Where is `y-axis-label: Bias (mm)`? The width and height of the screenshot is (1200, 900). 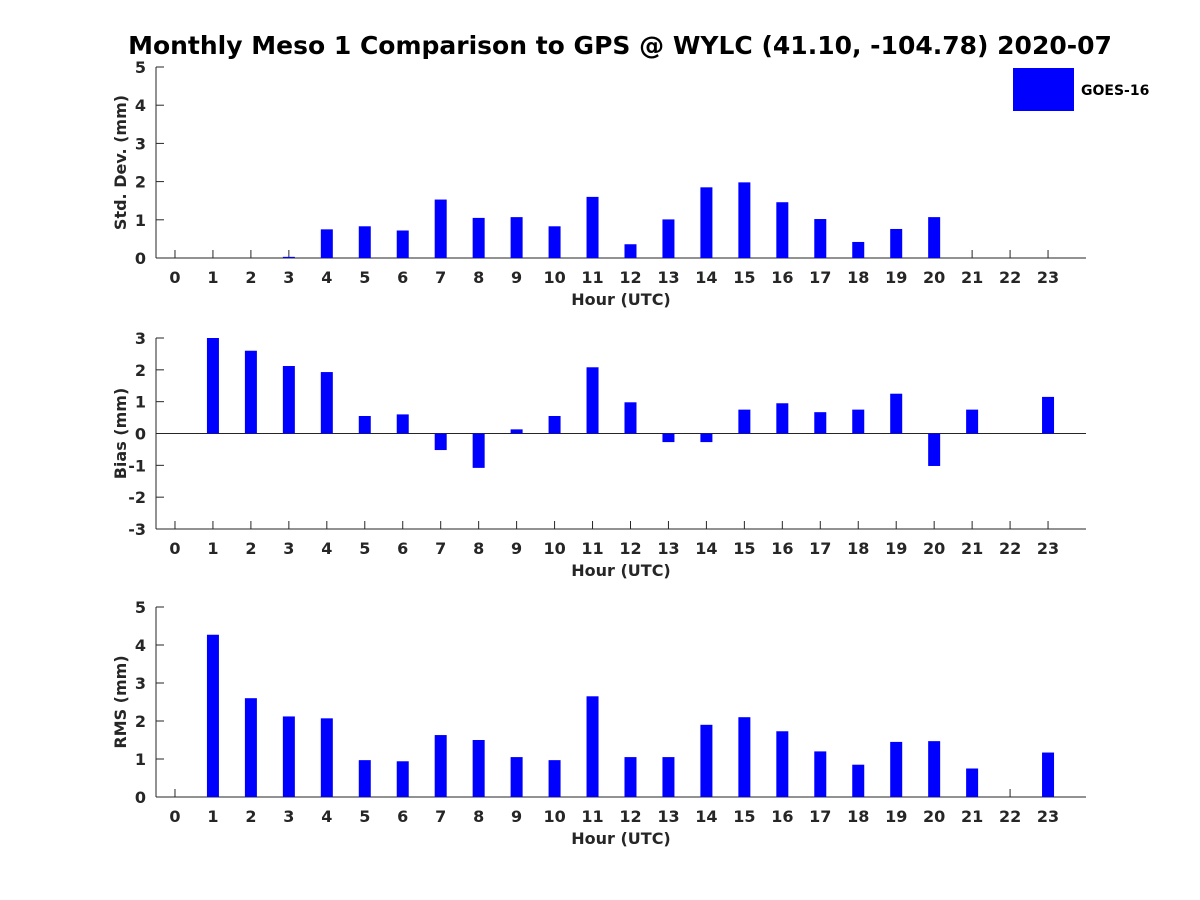 y-axis-label: Bias (mm) is located at coordinates (120, 434).